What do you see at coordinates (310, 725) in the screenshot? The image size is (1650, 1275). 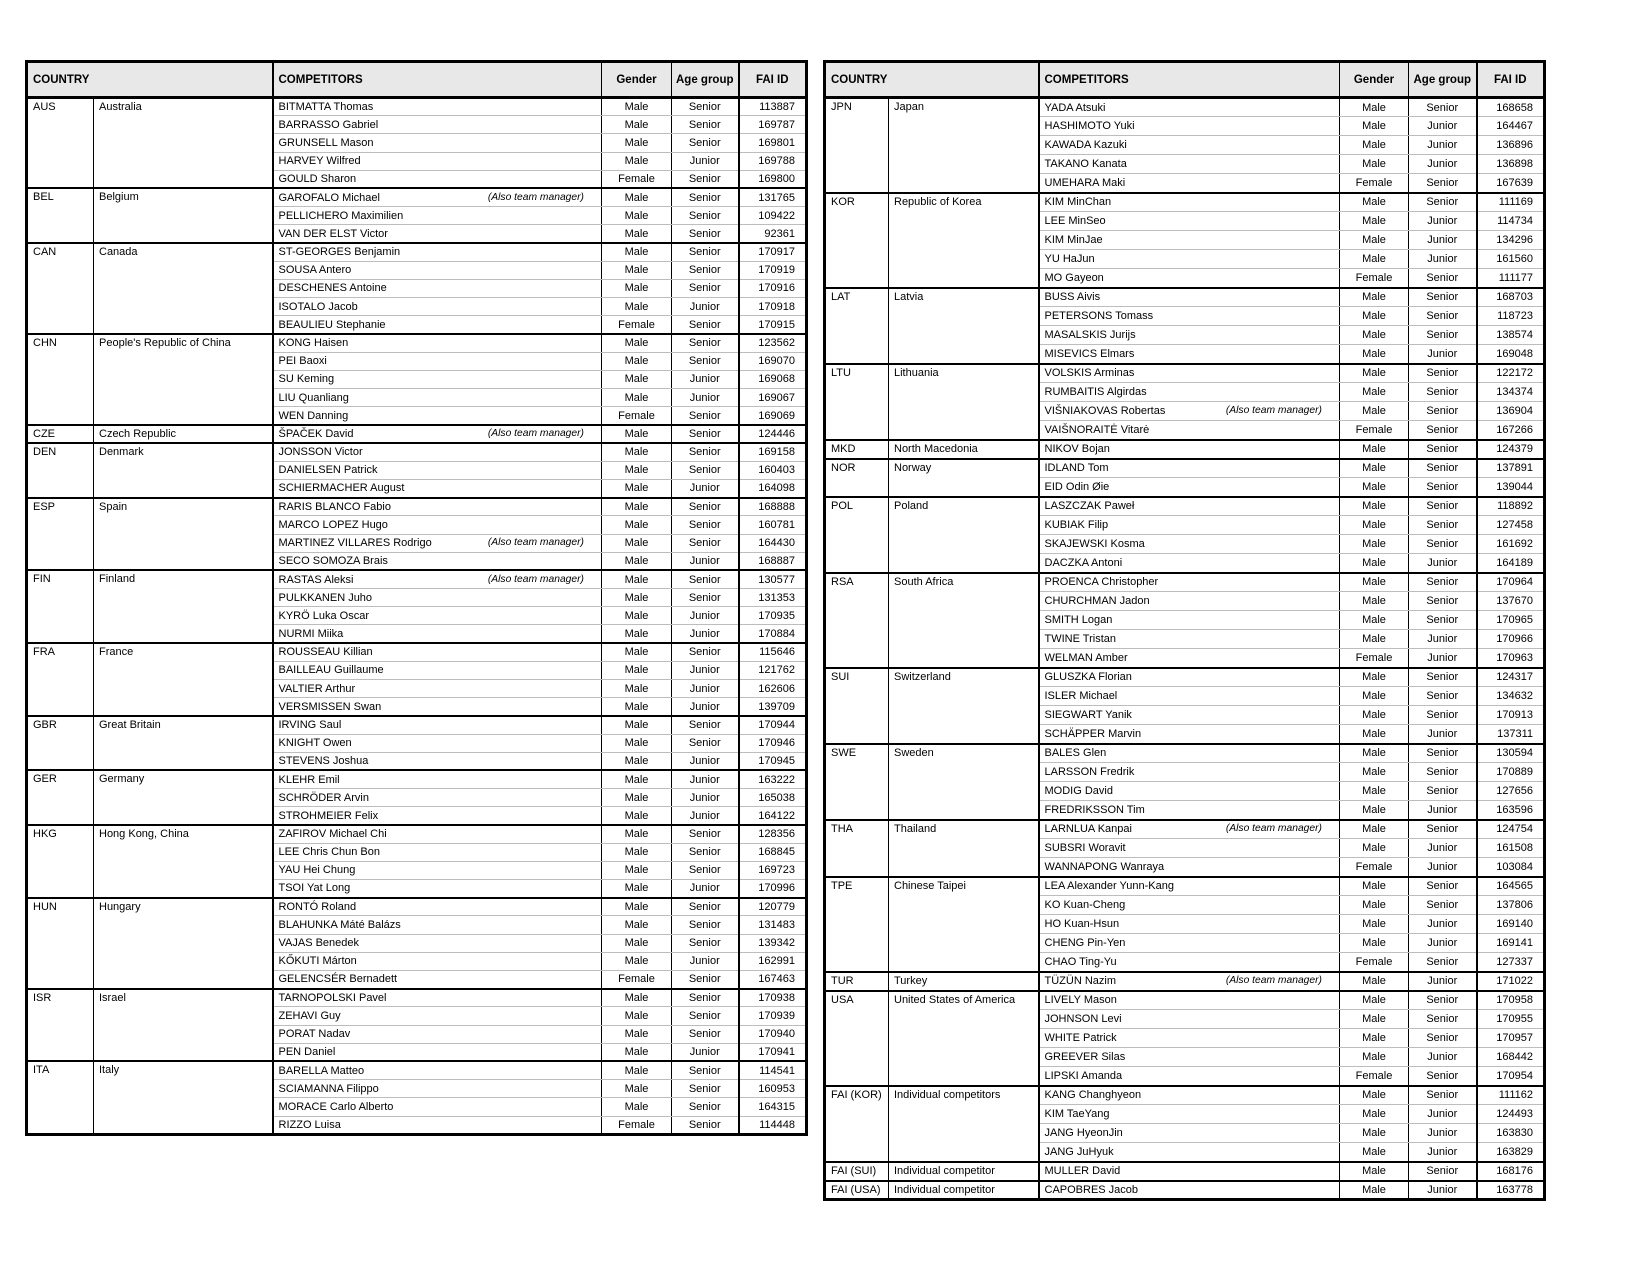 I see `competitor-name: IRVING Saul` at bounding box center [310, 725].